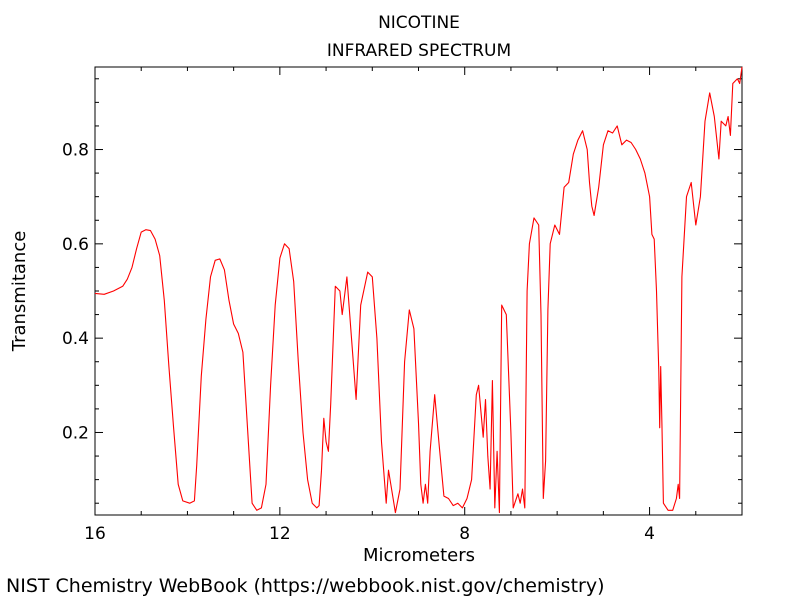  What do you see at coordinates (75, 339) in the screenshot?
I see `y-tick-label: 0.4` at bounding box center [75, 339].